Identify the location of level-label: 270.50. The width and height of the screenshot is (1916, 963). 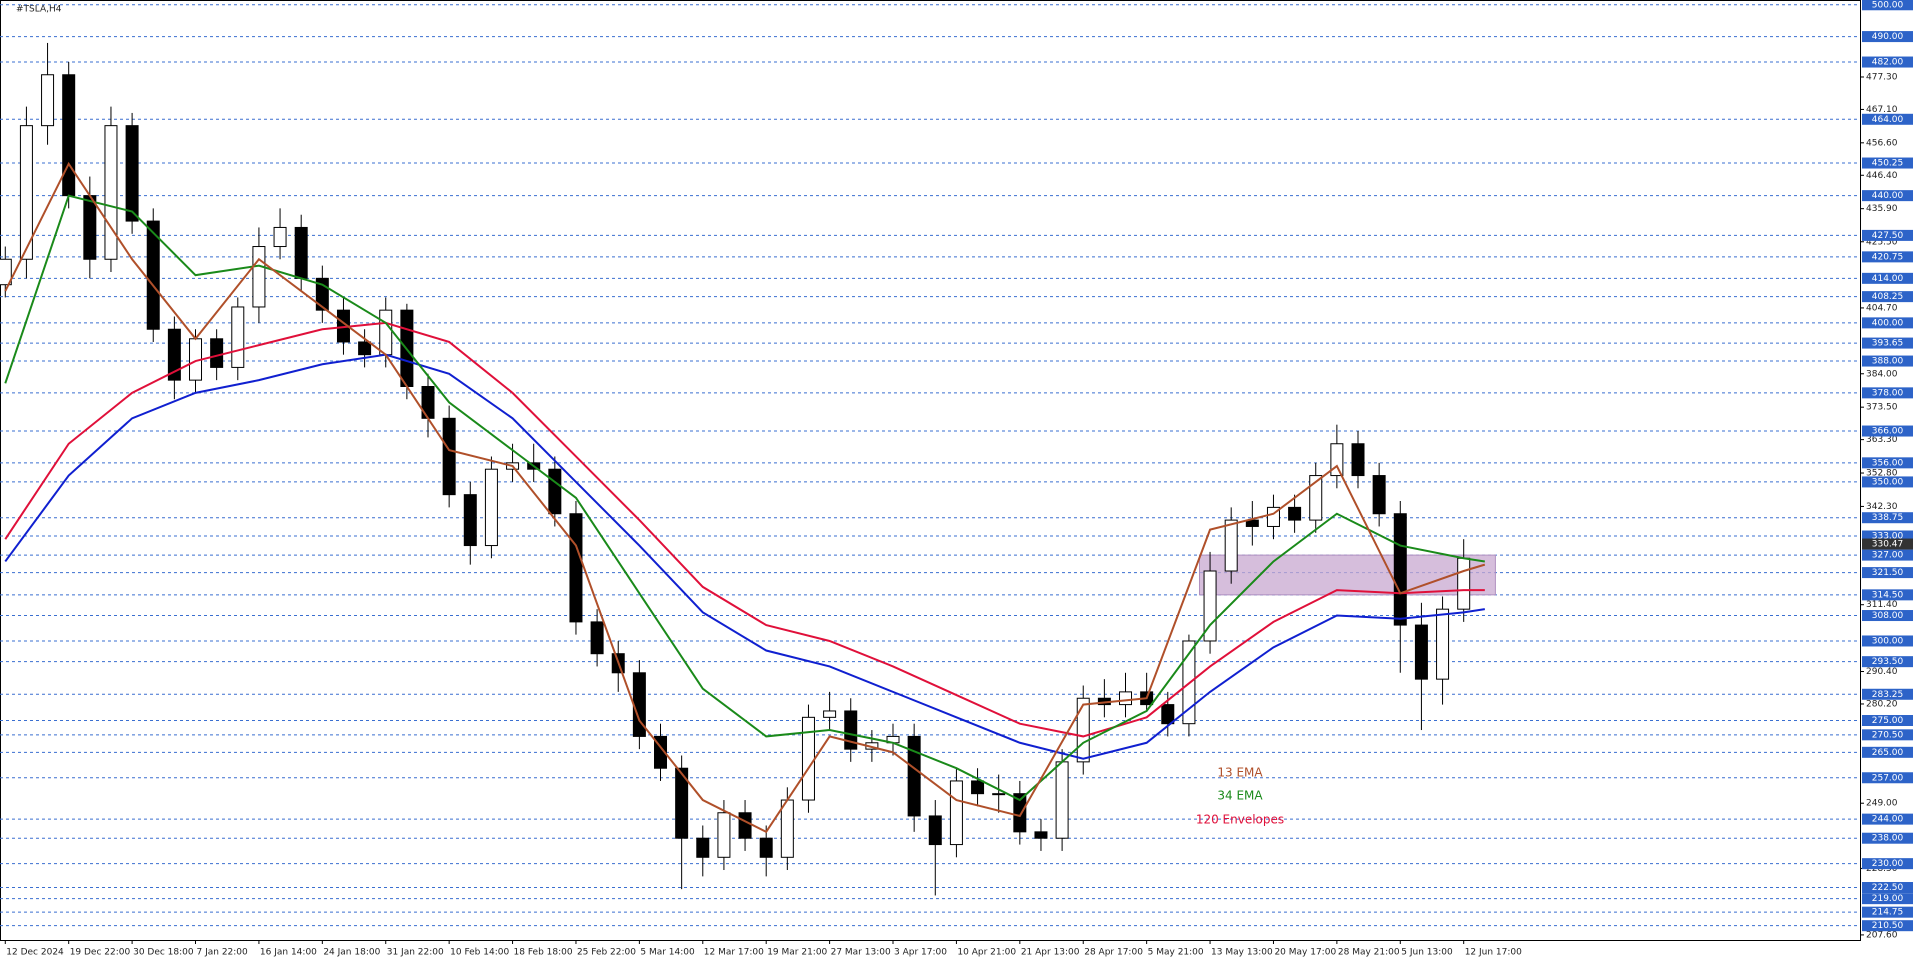
(1888, 735).